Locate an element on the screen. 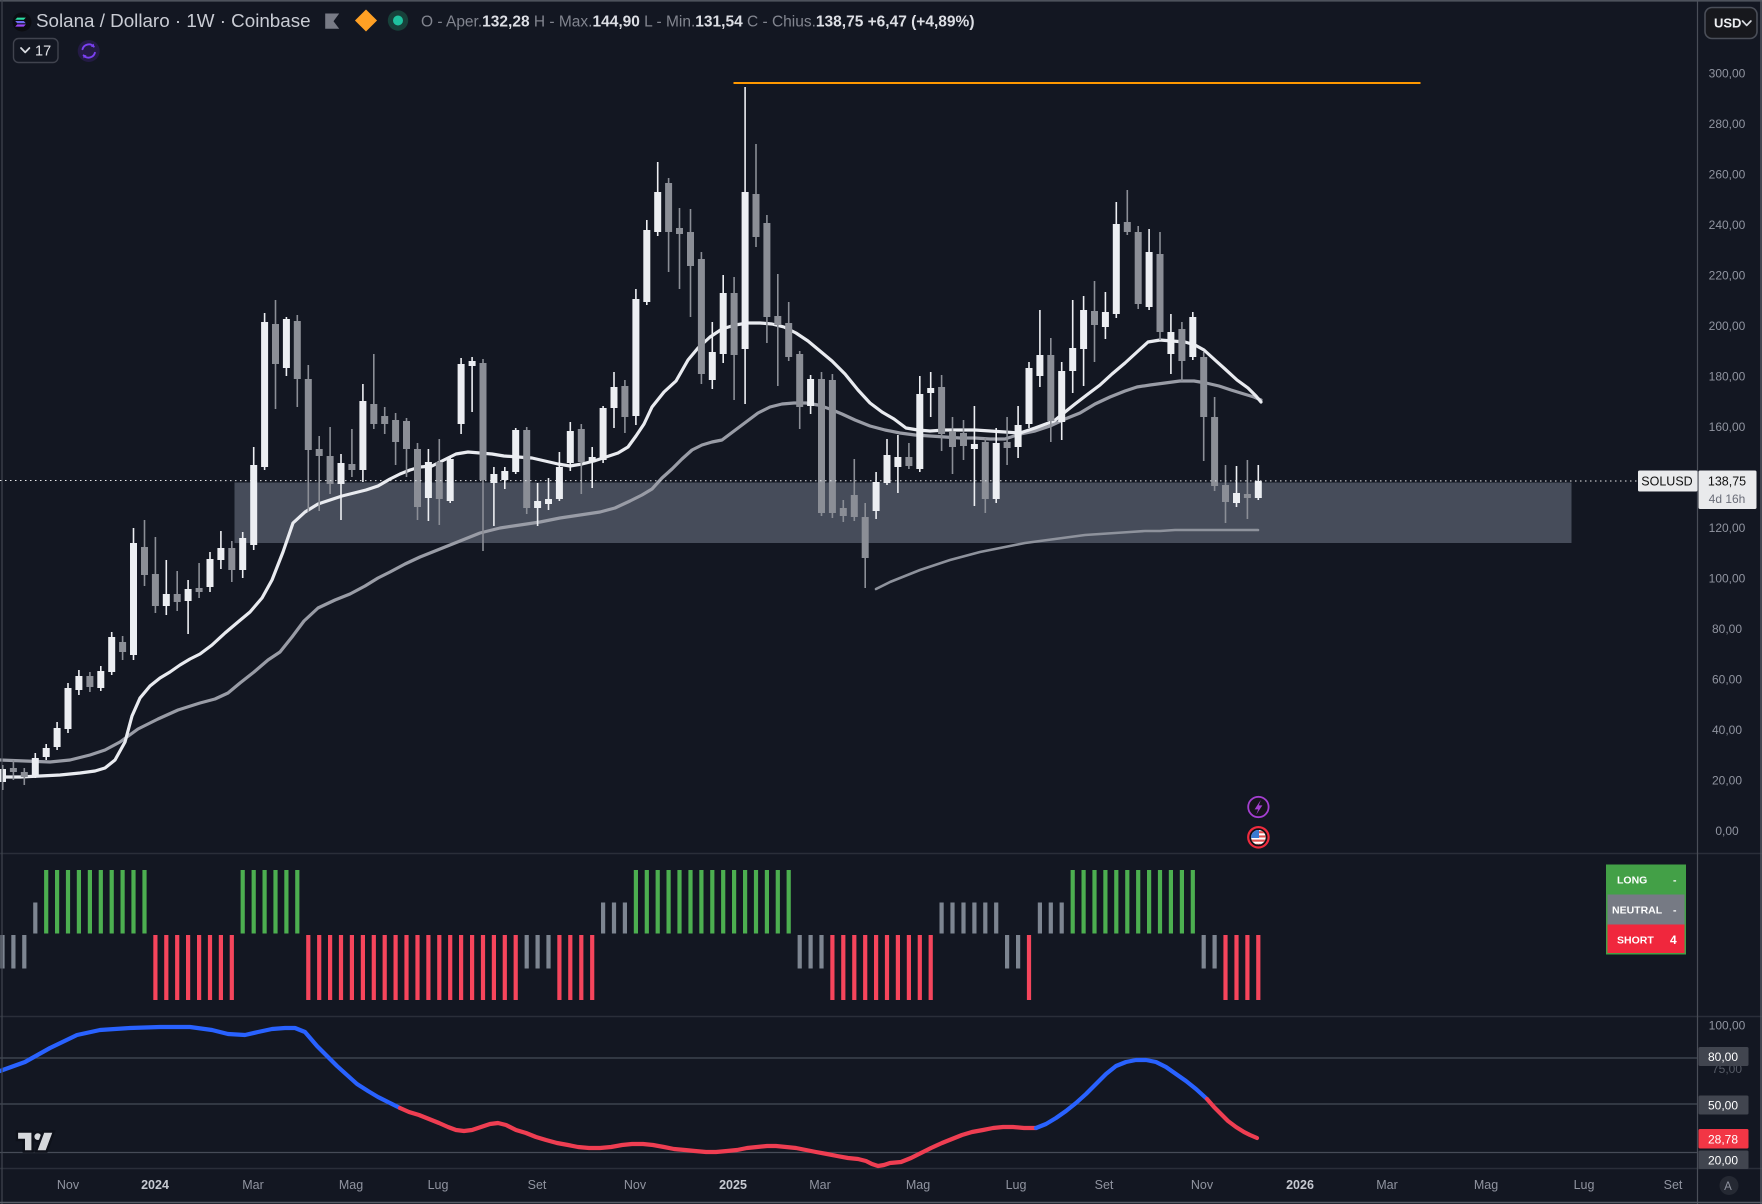 The width and height of the screenshot is (1762, 1204). svg-text: NEUTRAL is located at coordinates (1637, 911).